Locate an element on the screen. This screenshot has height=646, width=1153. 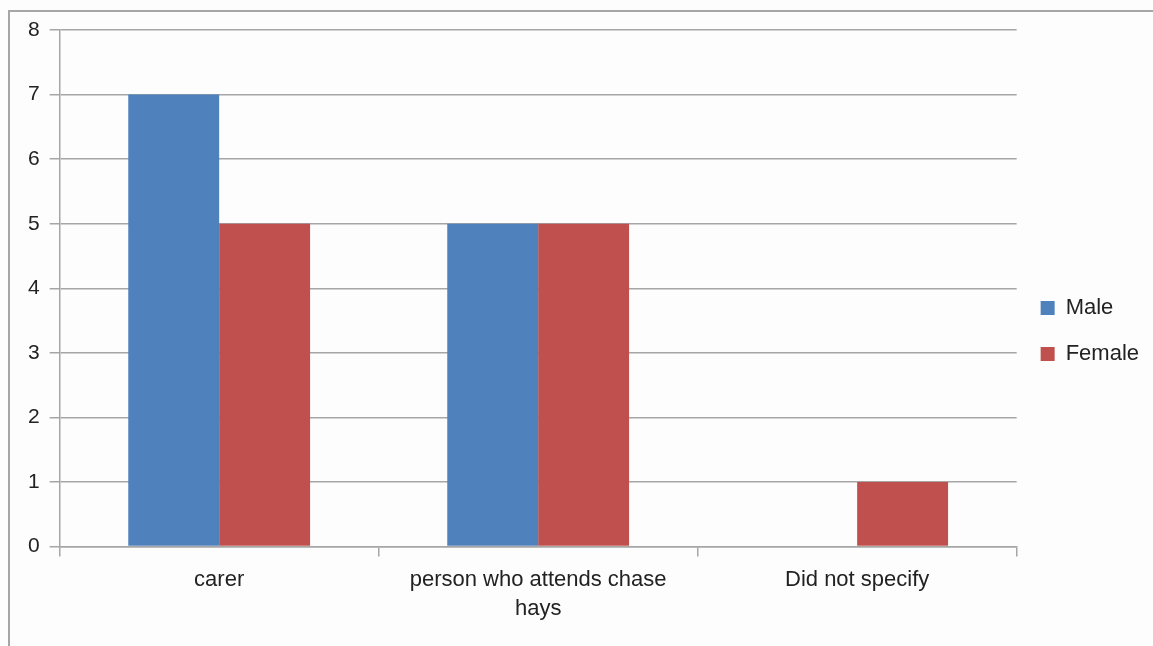
y-tick-label: 2 is located at coordinates (33, 416).